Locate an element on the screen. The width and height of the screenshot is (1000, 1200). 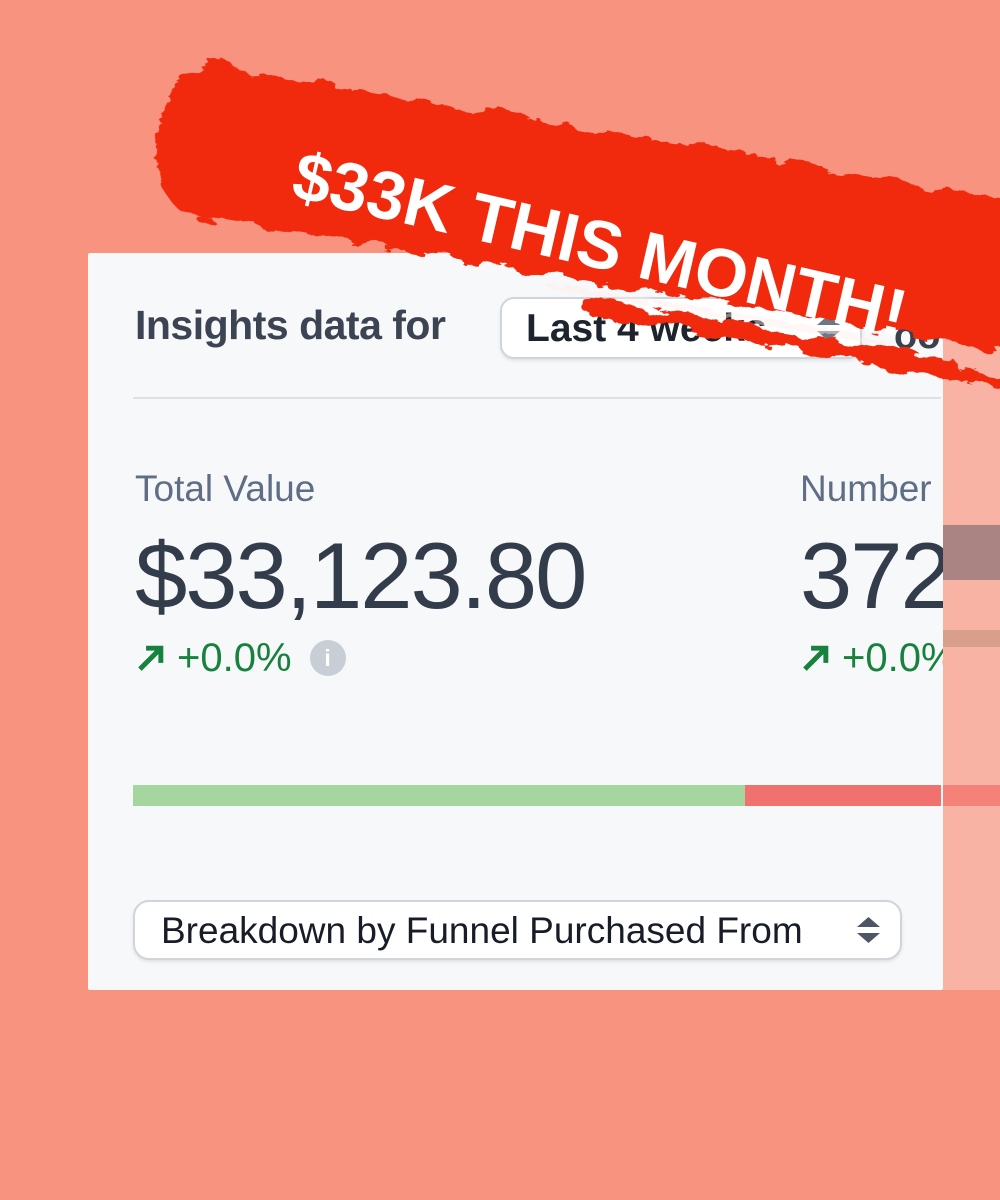
stat-change-row: +0.0% i is located at coordinates (240, 658).